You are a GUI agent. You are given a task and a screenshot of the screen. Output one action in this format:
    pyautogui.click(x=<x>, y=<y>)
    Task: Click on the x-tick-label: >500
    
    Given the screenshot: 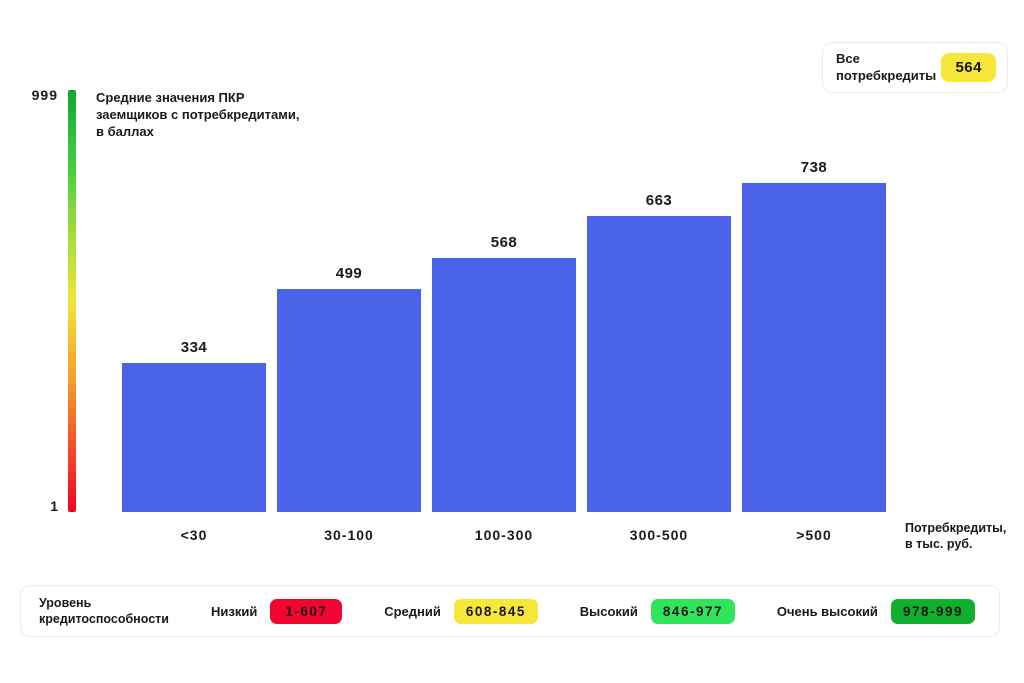 What is the action you would take?
    pyautogui.click(x=814, y=535)
    